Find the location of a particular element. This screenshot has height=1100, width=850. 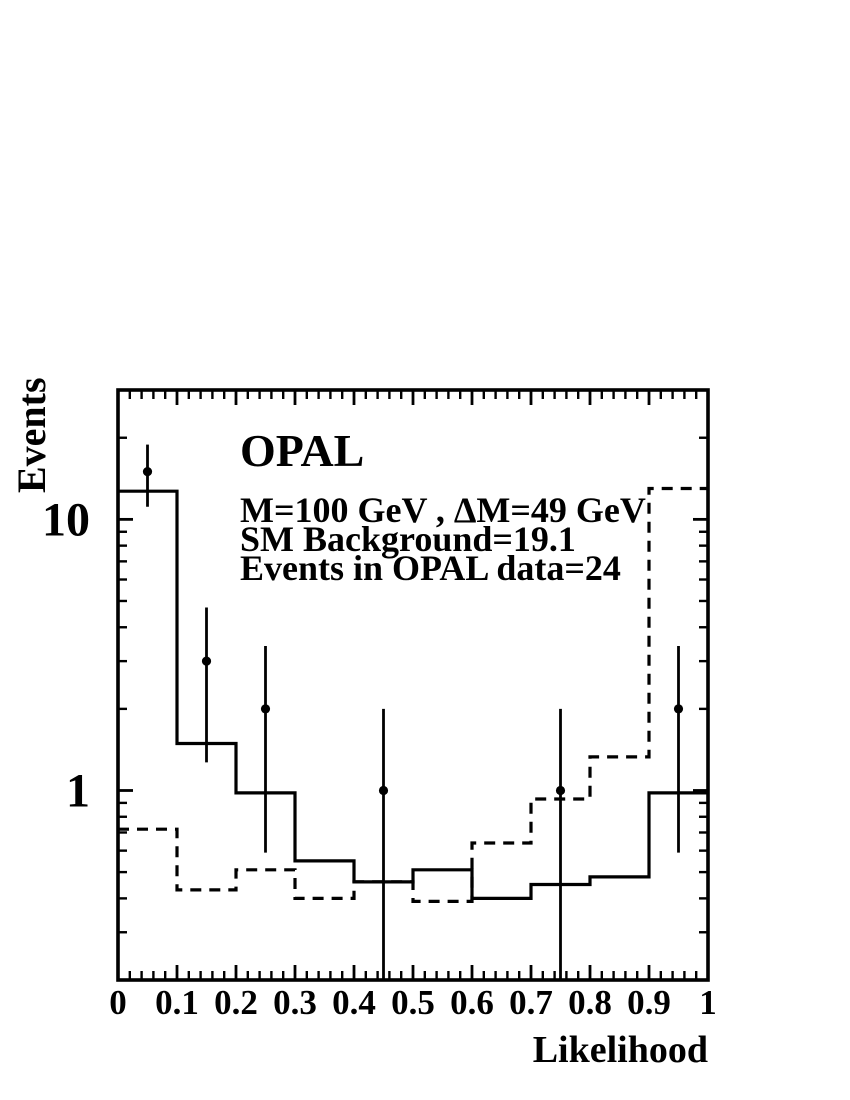

x-tick-label: 1 is located at coordinates (708, 1002).